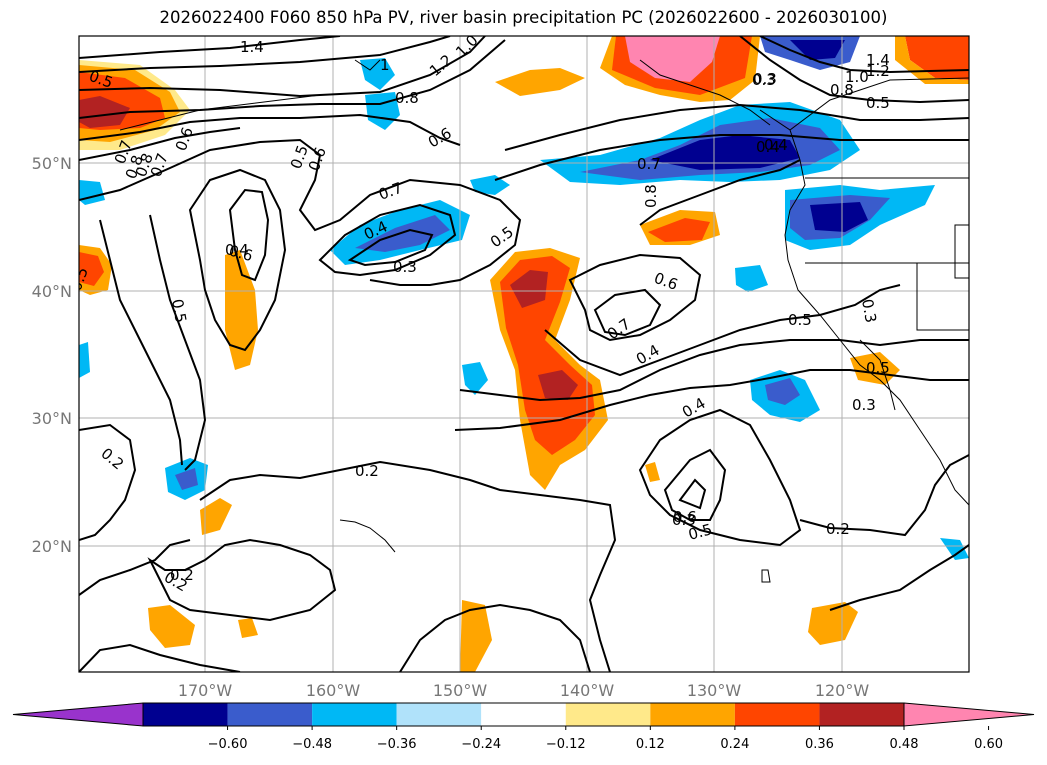  What do you see at coordinates (385, 65) in the screenshot?
I see `contour-label: 1` at bounding box center [385, 65].